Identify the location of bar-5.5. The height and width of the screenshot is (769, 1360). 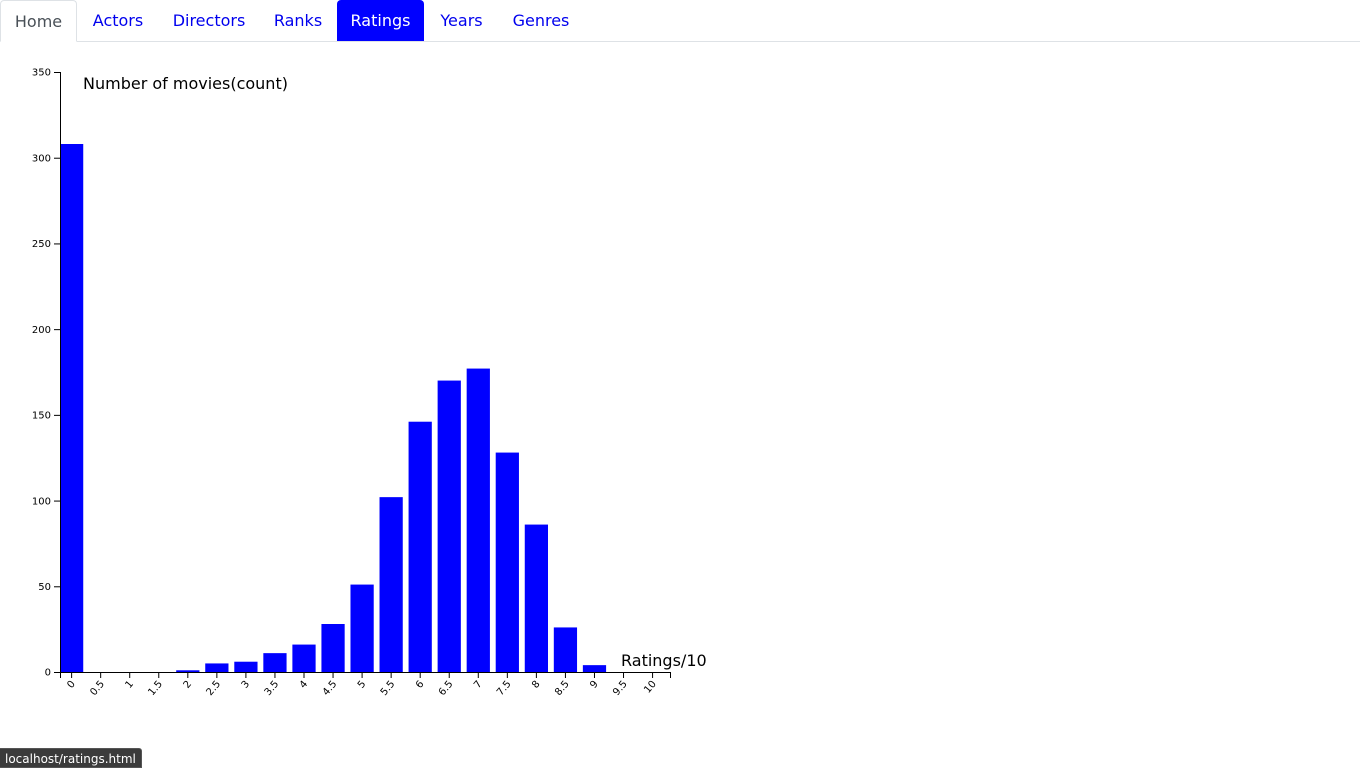
(391, 584).